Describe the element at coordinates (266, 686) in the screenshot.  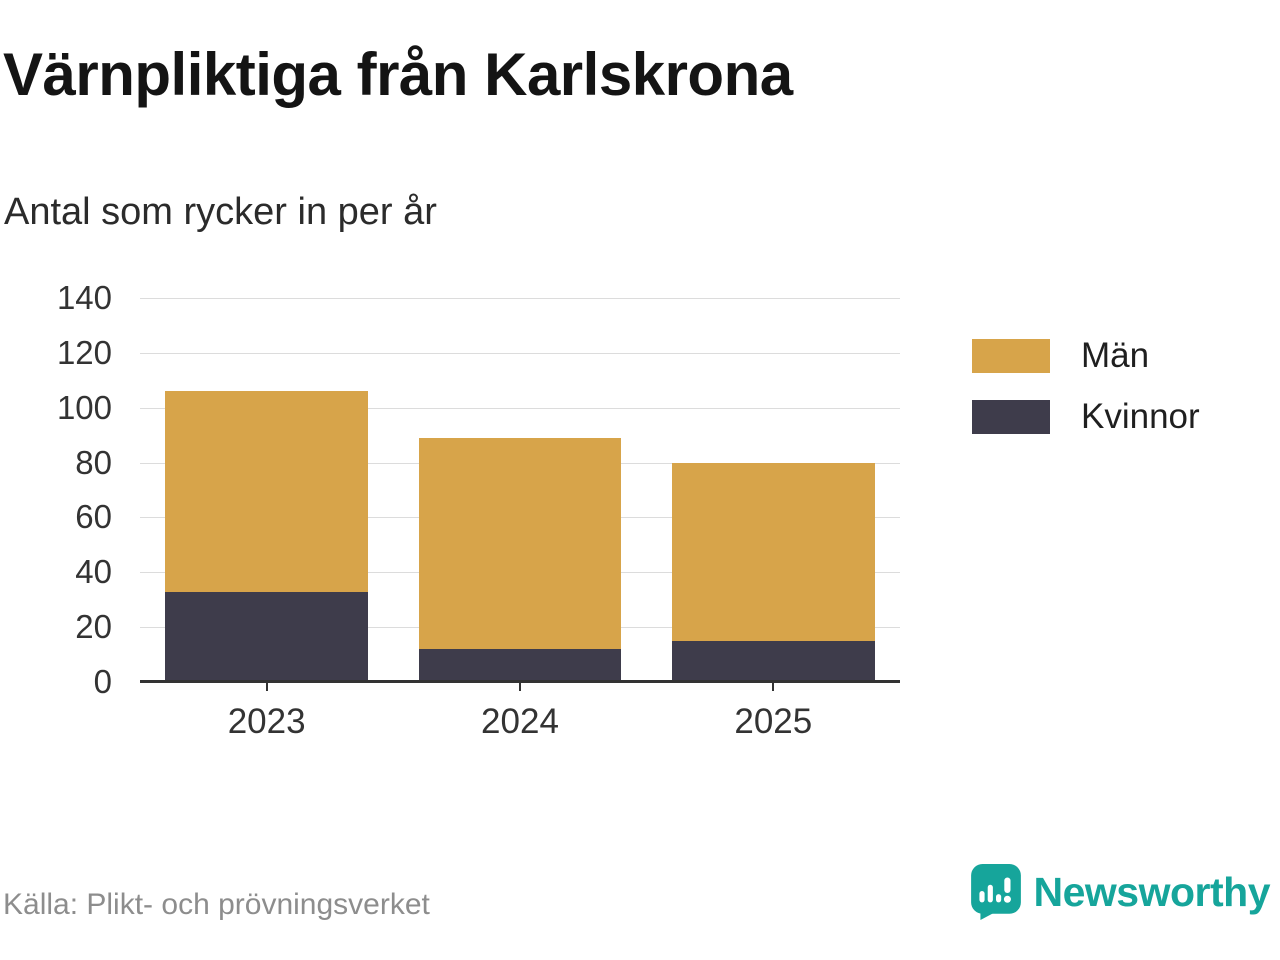
I see `x-tick-2023` at that location.